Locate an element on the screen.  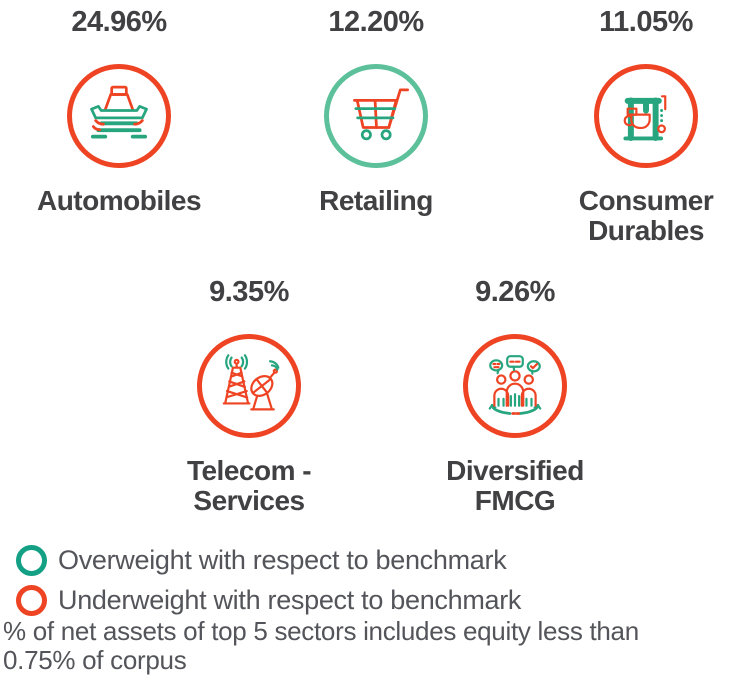
sector-label: Telecom - Services is located at coordinates (249, 485).